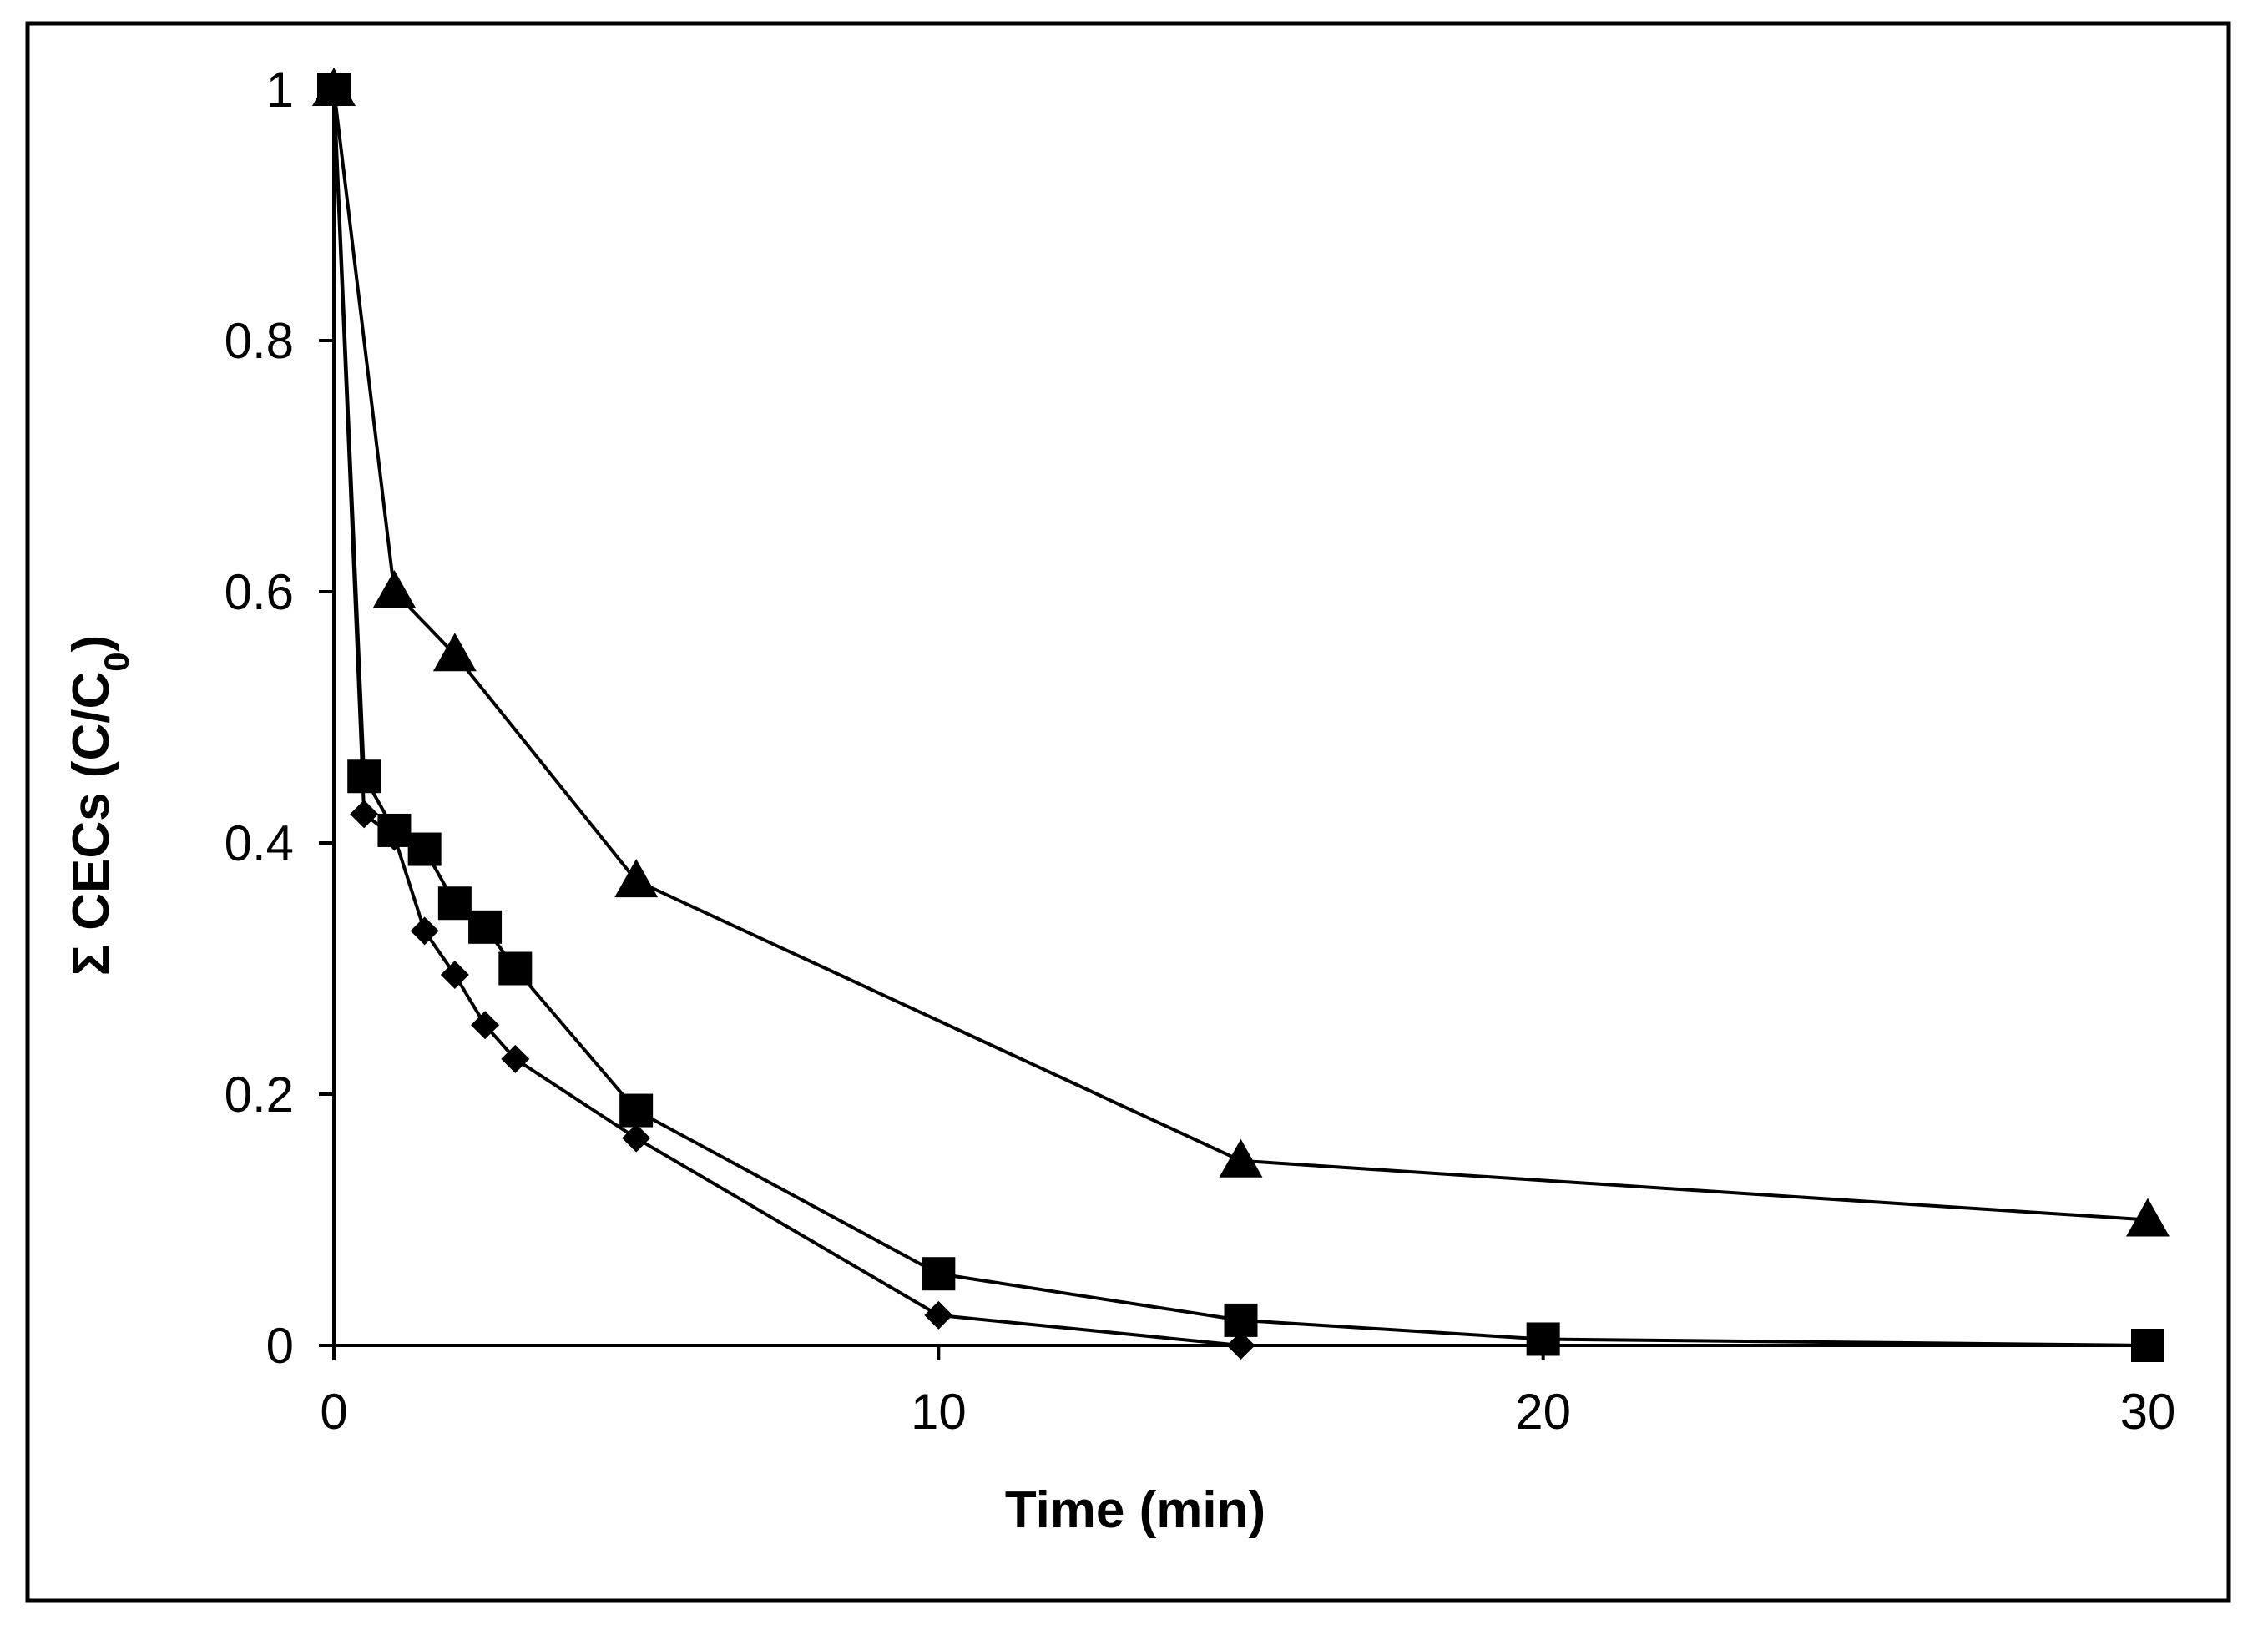  What do you see at coordinates (259, 341) in the screenshot?
I see `y-tick-label: 0.8` at bounding box center [259, 341].